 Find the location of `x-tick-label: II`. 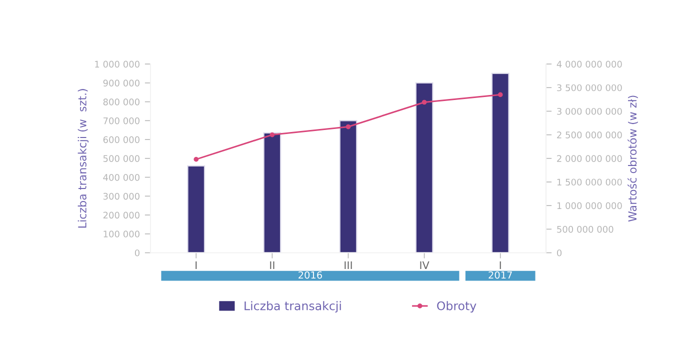

x-tick-label: II is located at coordinates (272, 265).